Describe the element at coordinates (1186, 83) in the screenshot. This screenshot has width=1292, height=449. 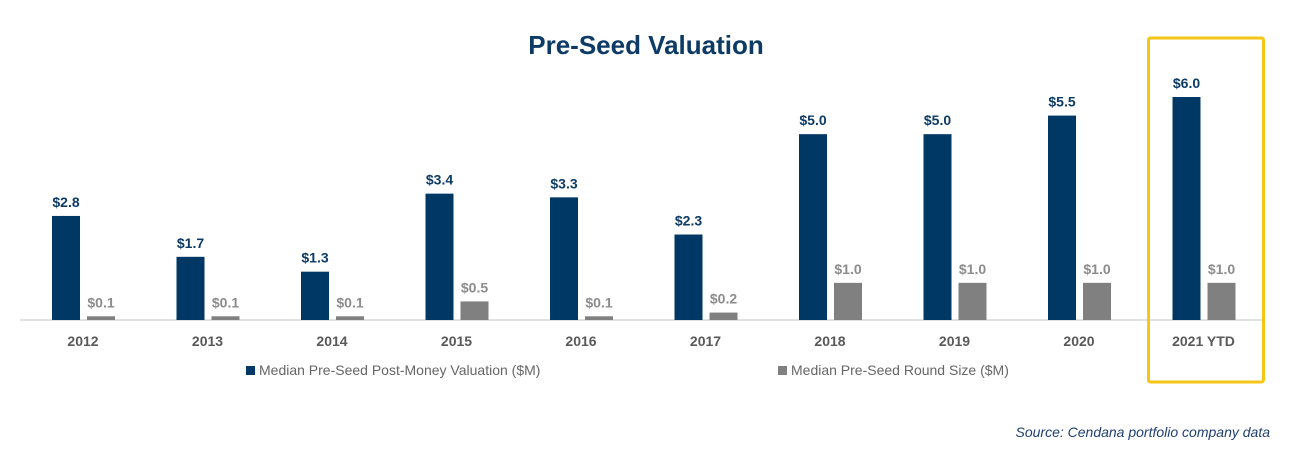
I see `data-label-valuation: $6.0` at that location.